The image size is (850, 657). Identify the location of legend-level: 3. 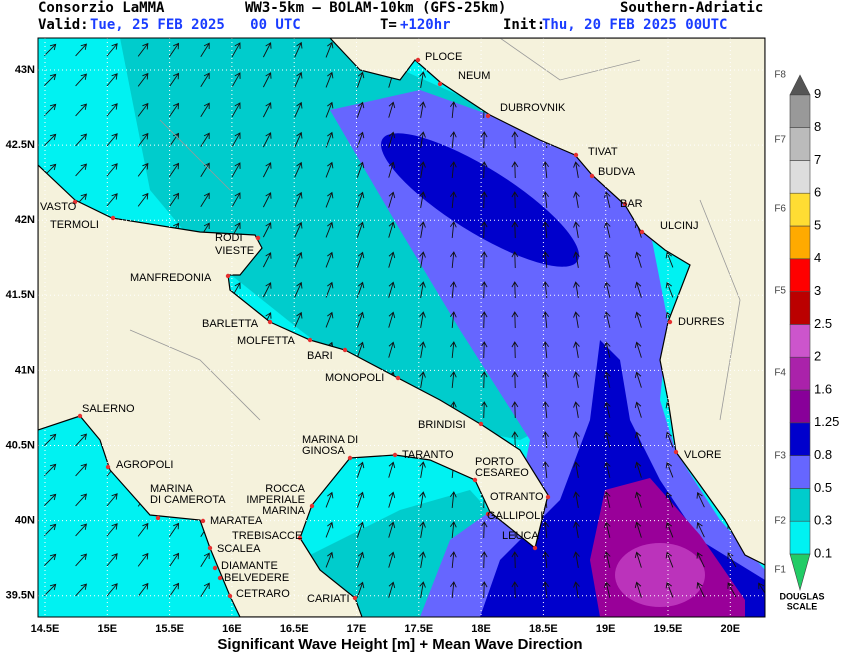
(817, 290).